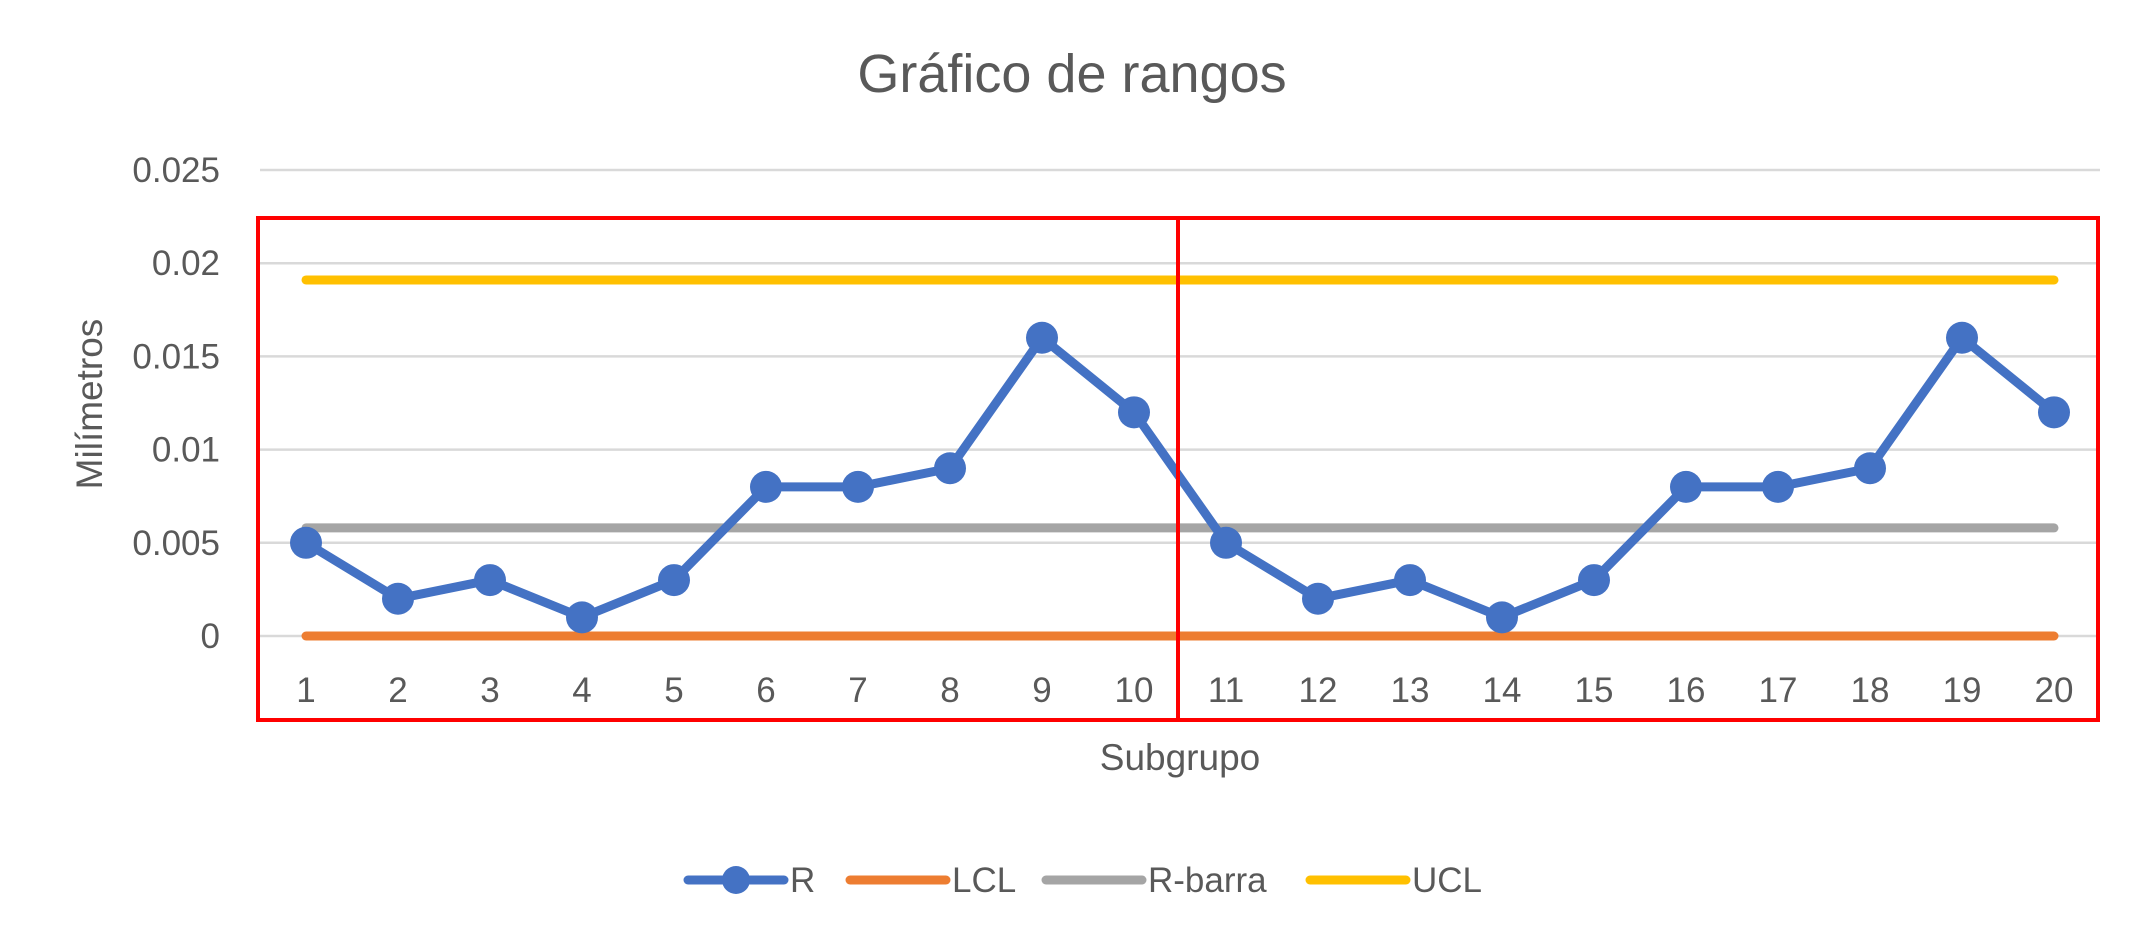 The image size is (2144, 943). What do you see at coordinates (1410, 690) in the screenshot?
I see `x-tick-label: 13` at bounding box center [1410, 690].